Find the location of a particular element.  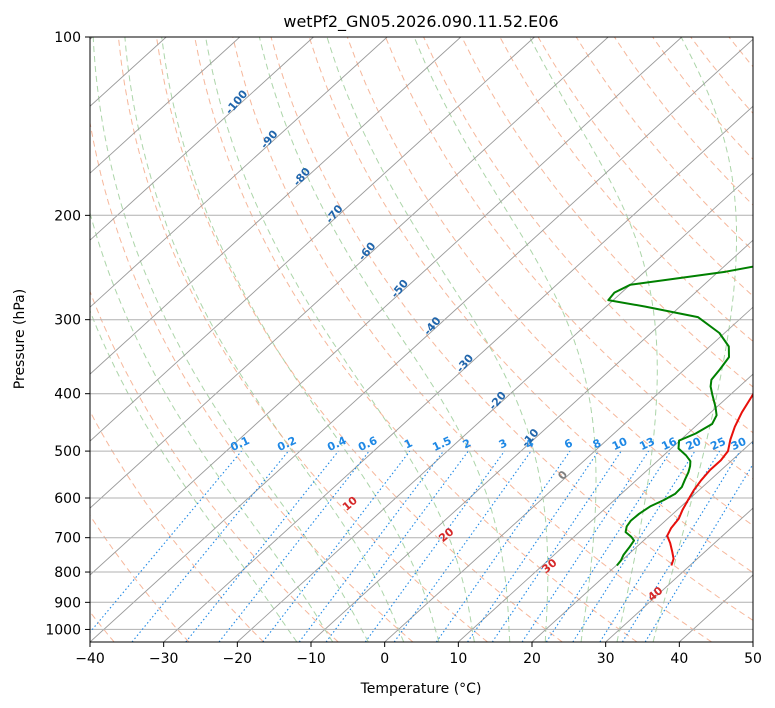

x-tick-label: 0 is located at coordinates (384, 659).